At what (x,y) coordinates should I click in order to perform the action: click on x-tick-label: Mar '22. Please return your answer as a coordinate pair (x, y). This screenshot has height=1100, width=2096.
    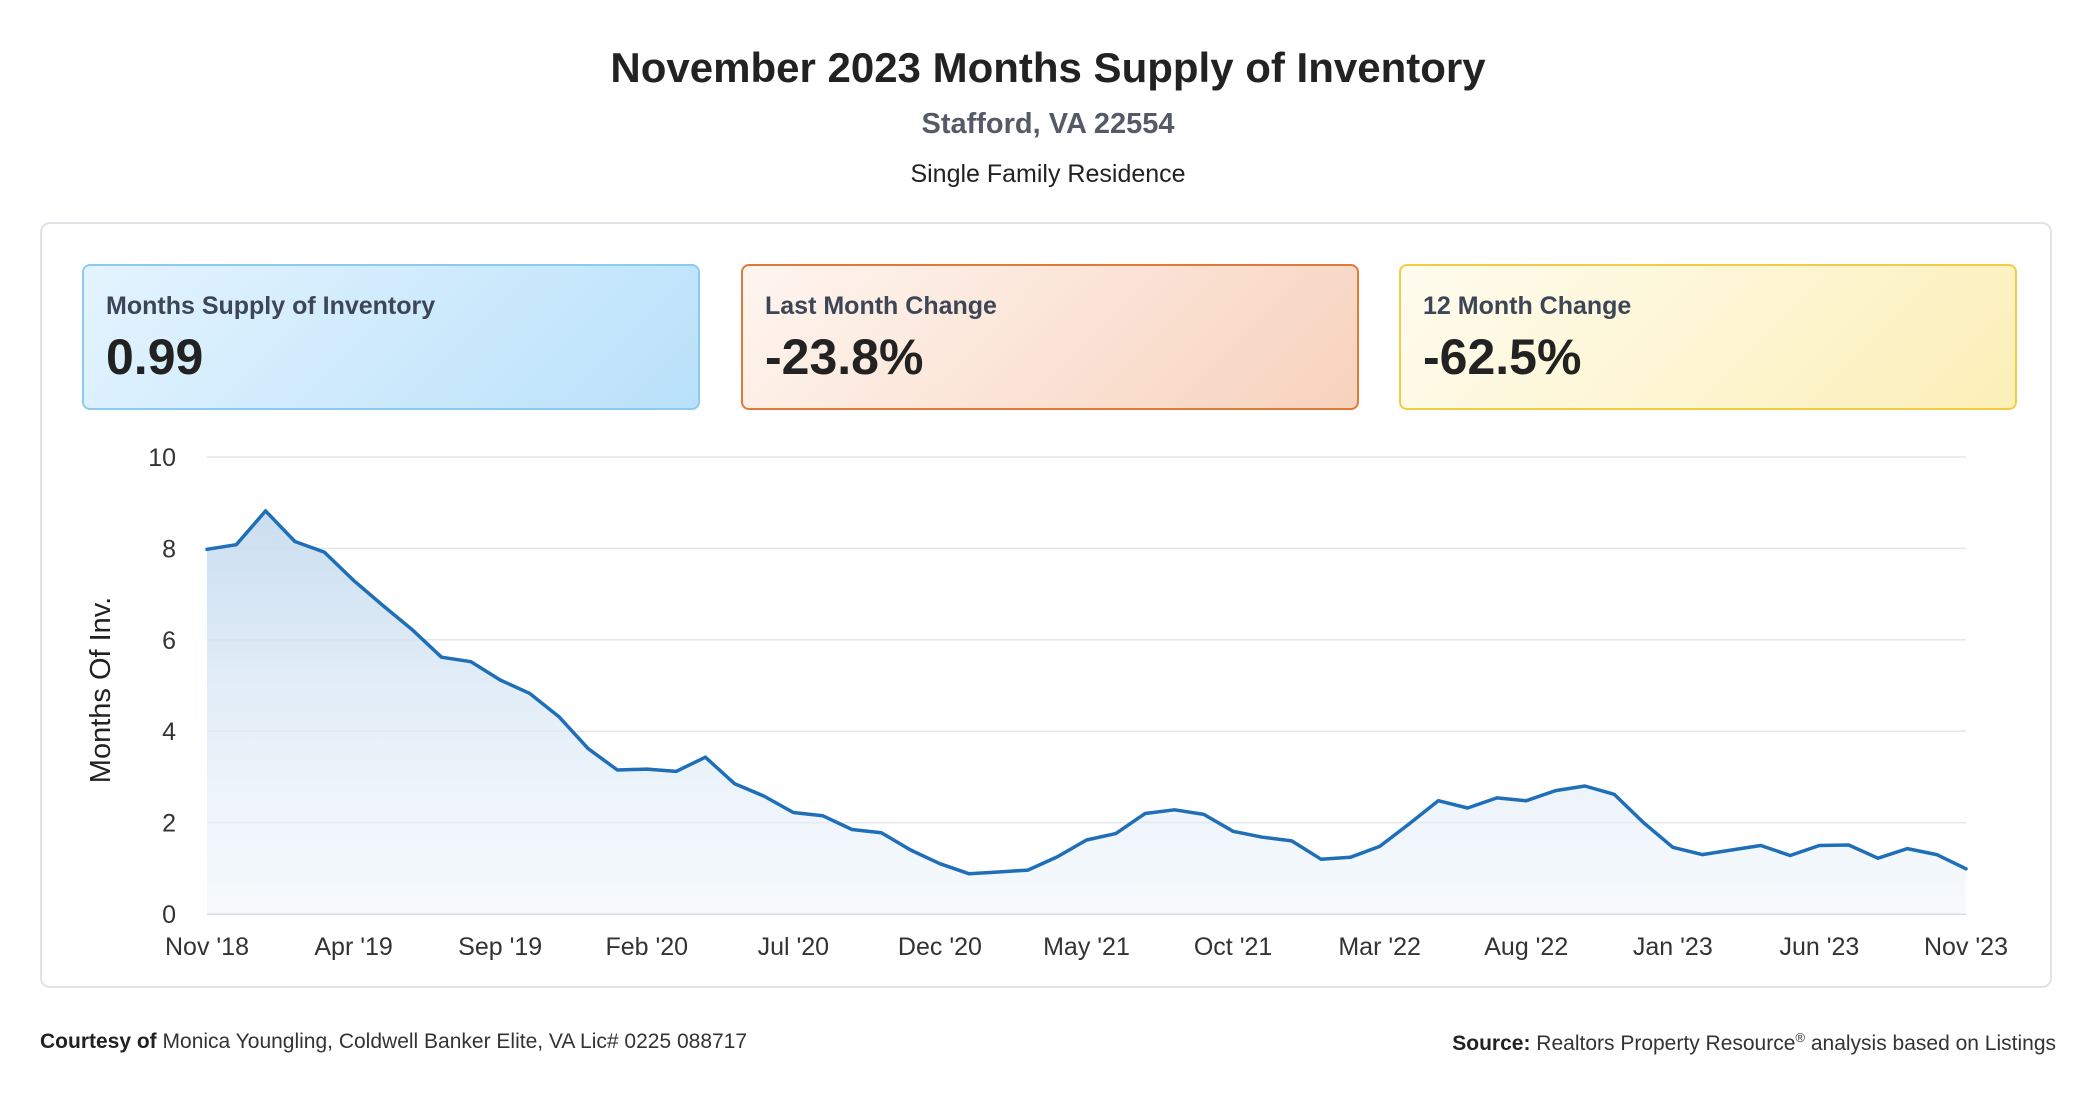
    Looking at the image, I should click on (1379, 947).